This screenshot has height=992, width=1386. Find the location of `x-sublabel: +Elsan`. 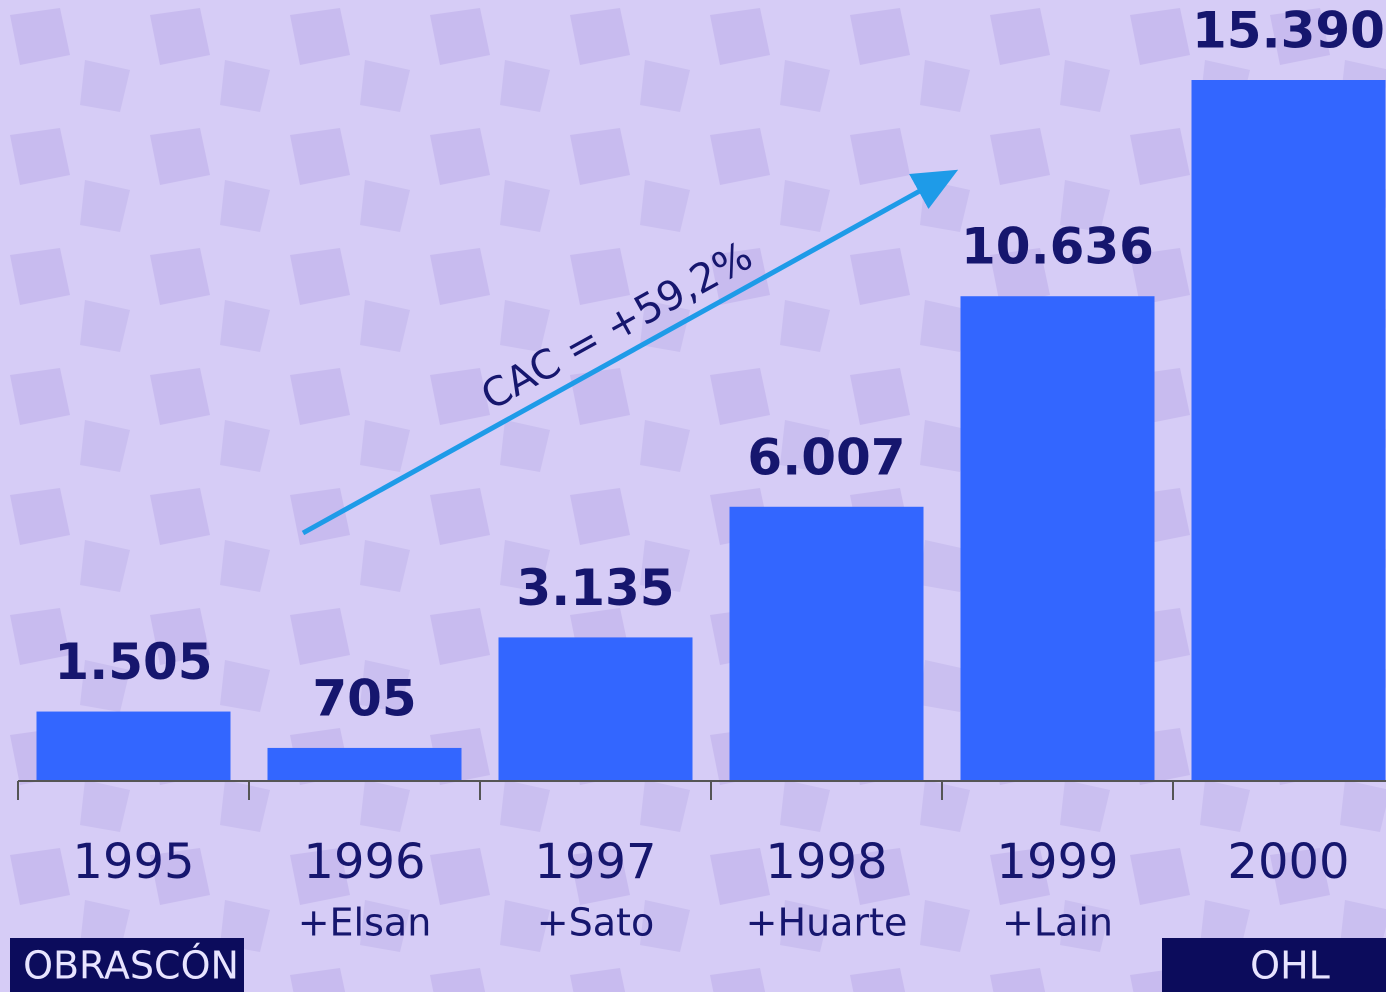

x-sublabel: +Elsan is located at coordinates (365, 923).